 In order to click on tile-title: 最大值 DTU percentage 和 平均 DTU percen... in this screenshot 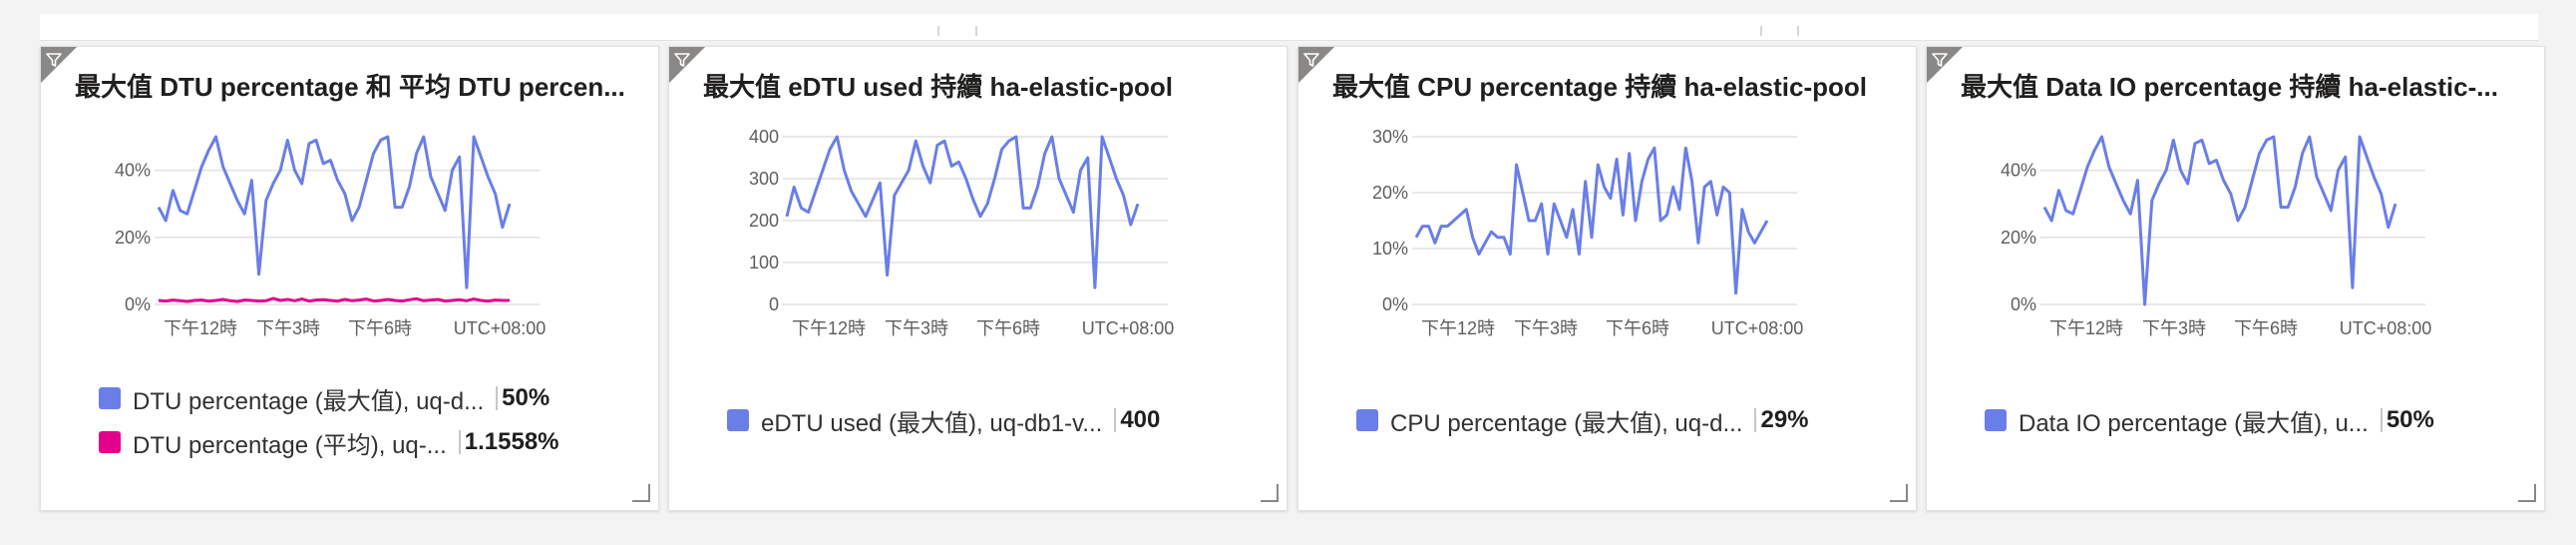, I will do `click(350, 87)`.